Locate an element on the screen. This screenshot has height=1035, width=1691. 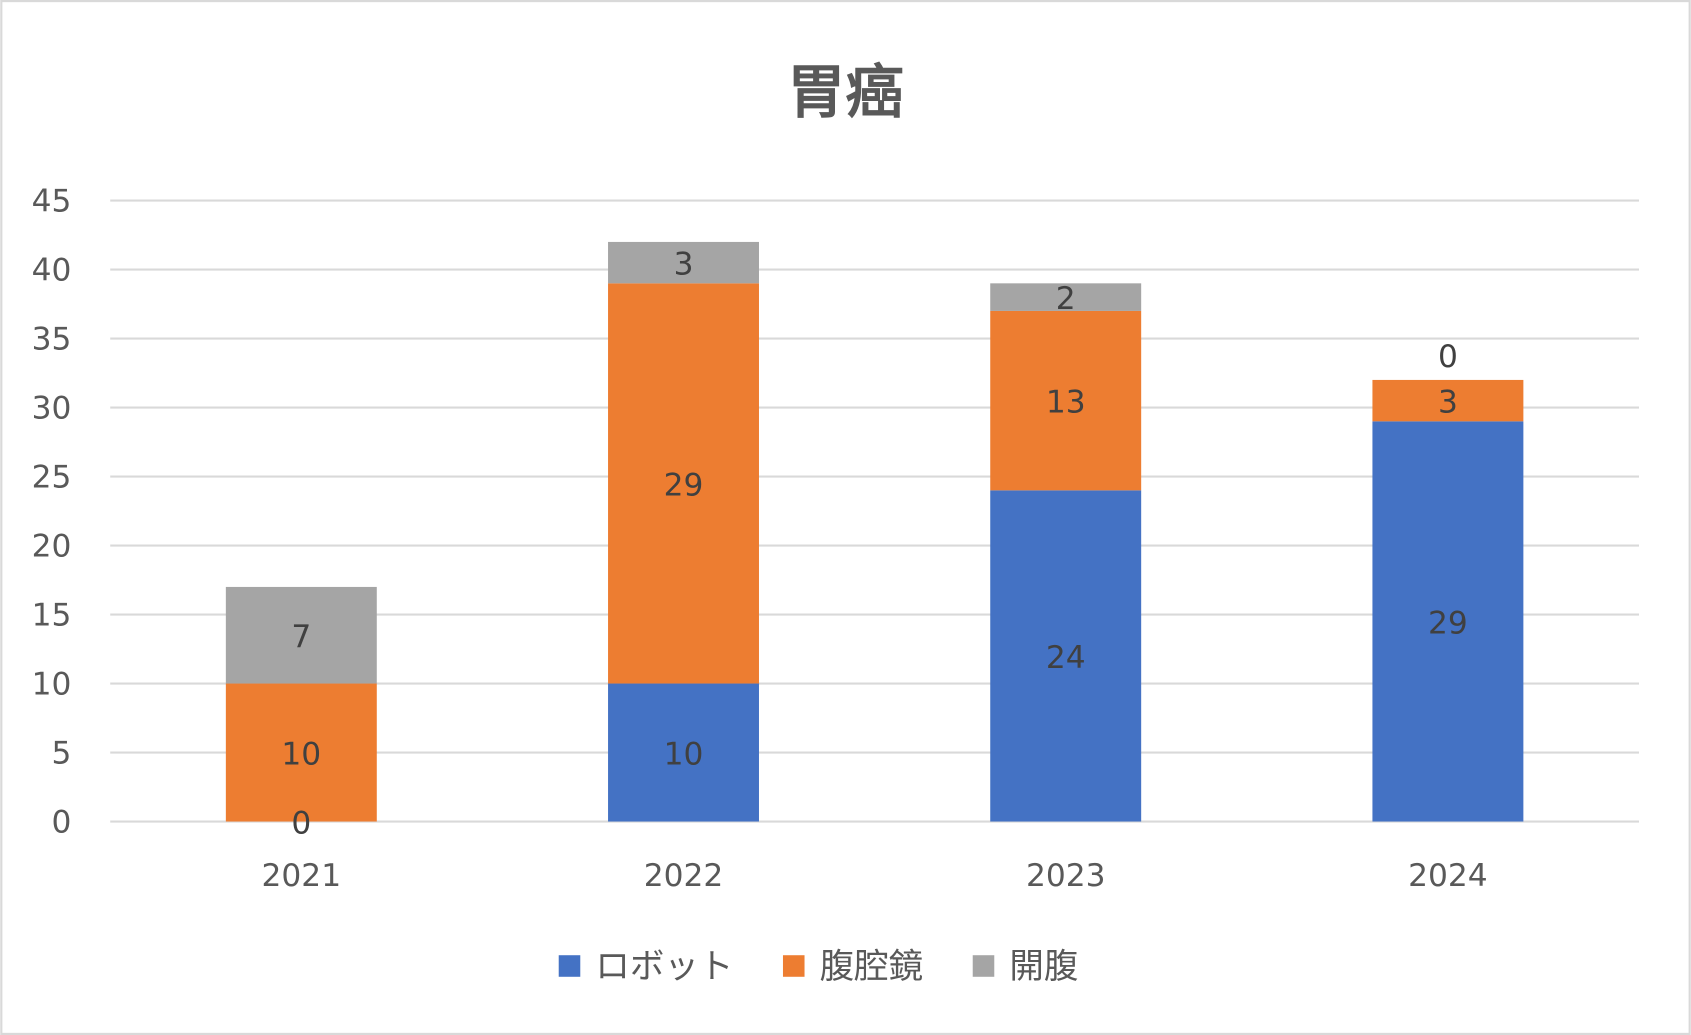
data-label: 24 is located at coordinates (1066, 658).